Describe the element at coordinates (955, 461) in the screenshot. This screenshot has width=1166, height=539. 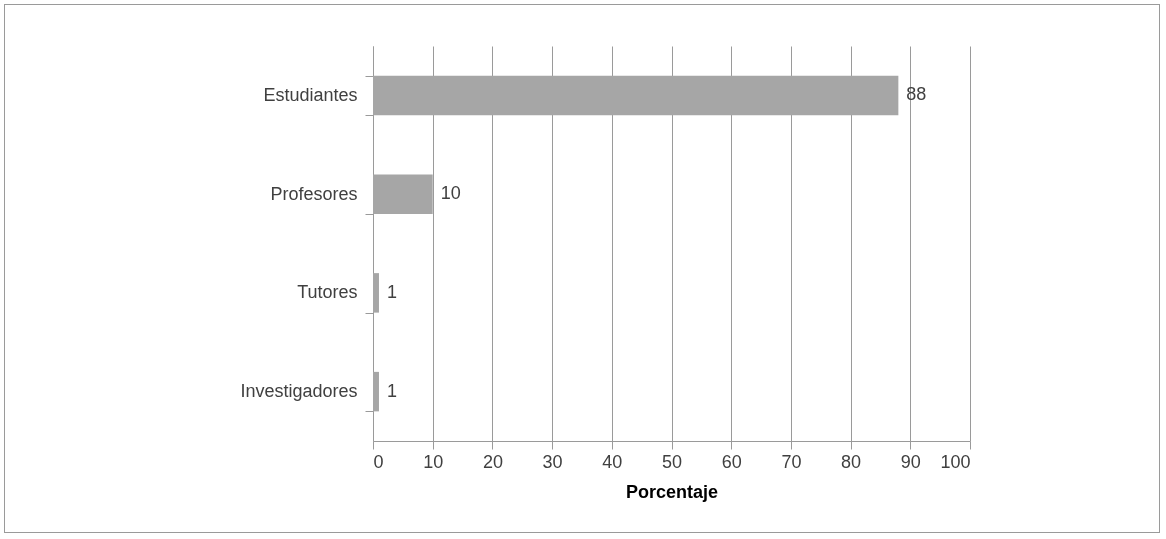
I see `x-tick-label: 100` at that location.